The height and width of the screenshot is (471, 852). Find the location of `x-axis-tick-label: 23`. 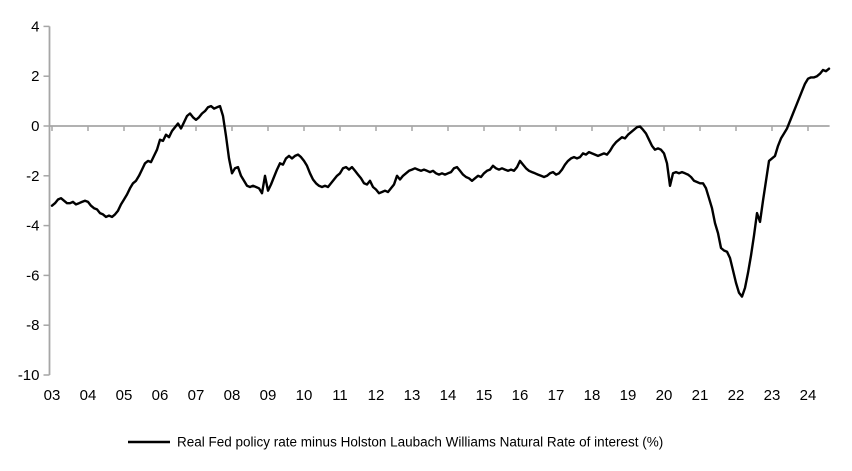

x-axis-tick-label: 23 is located at coordinates (772, 395).